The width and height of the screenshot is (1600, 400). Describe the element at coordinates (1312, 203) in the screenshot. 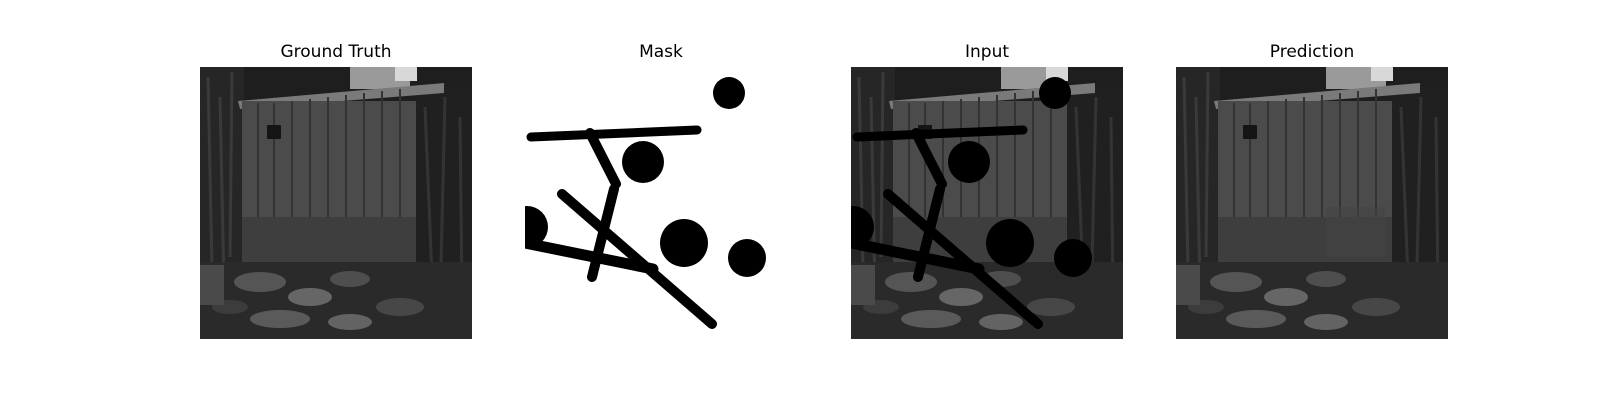

I see `prediction-image` at that location.